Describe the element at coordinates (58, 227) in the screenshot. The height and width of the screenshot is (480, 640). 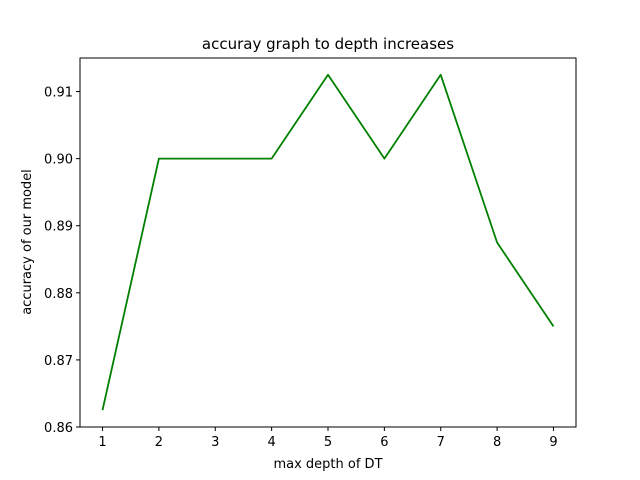
I see `y-tick-label: 0.89` at that location.